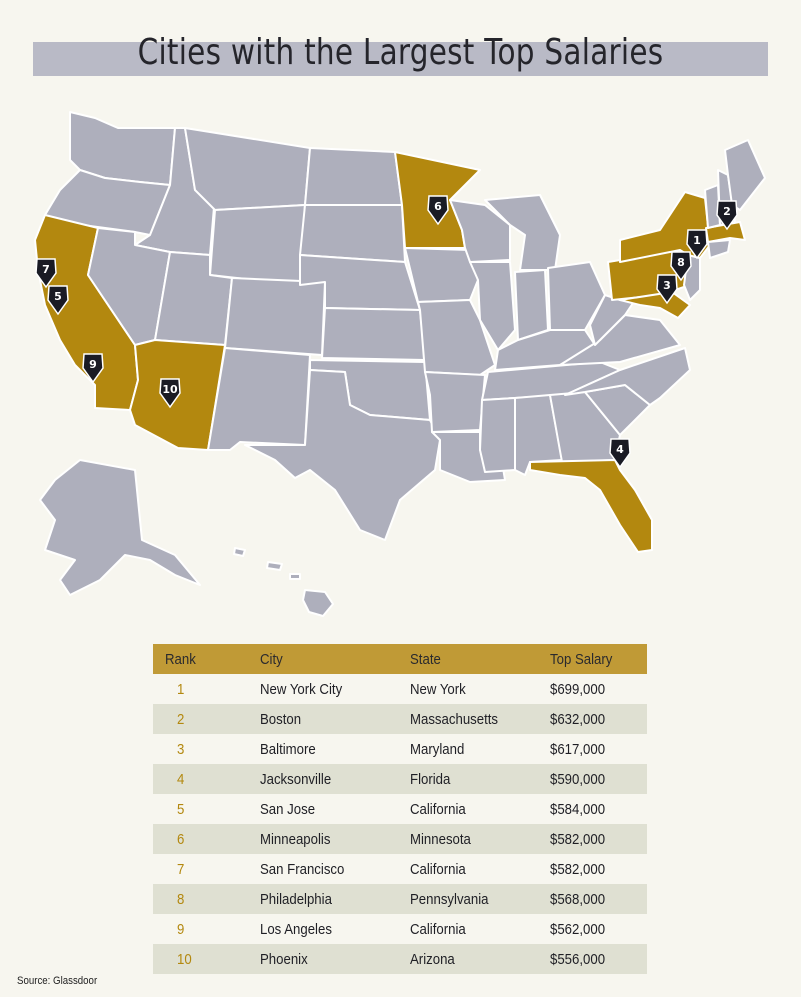 Image resolution: width=801 pixels, height=997 pixels. Describe the element at coordinates (206, 899) in the screenshot. I see `cell-rank: 8` at that location.